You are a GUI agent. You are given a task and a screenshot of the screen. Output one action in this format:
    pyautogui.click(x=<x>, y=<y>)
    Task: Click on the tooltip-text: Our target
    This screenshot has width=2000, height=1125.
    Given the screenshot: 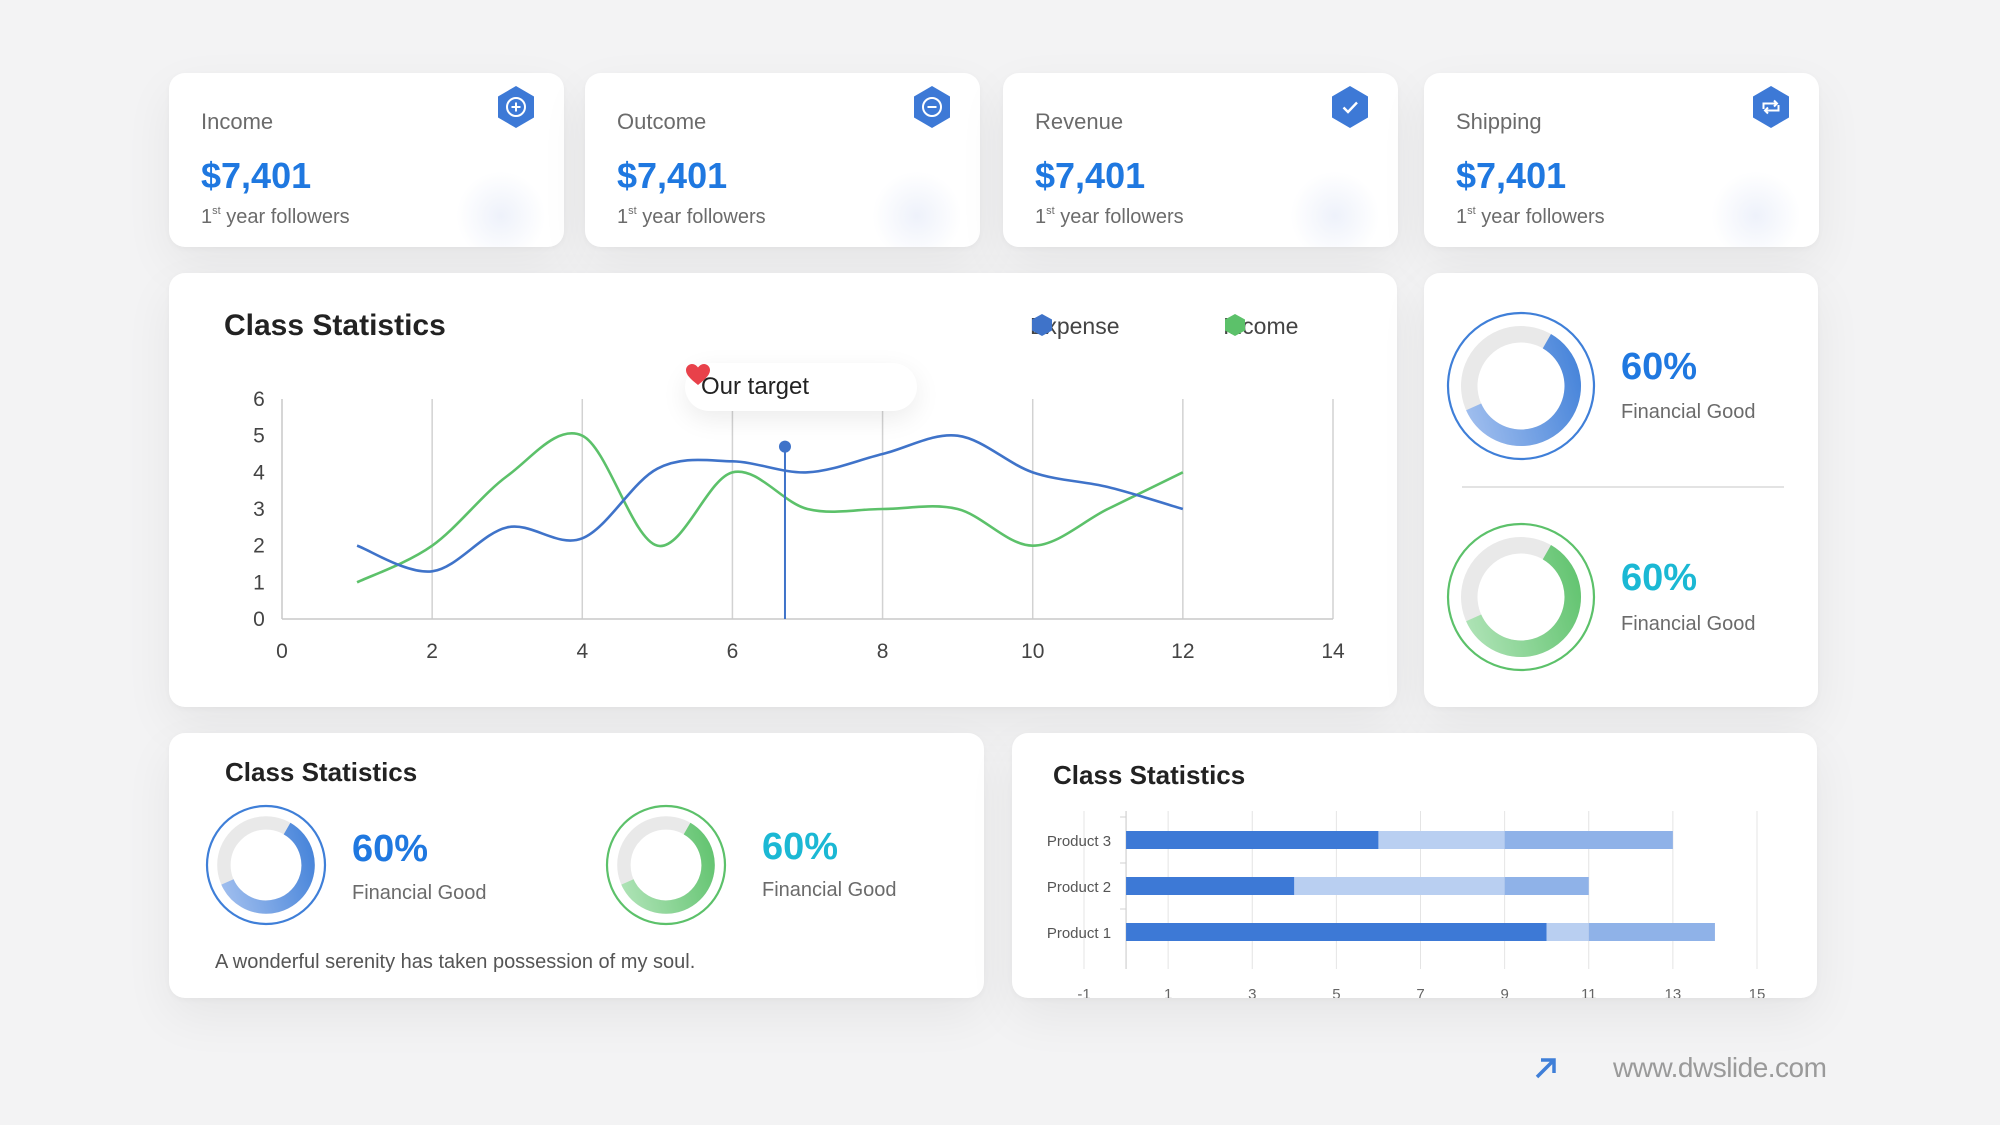 What is the action you would take?
    pyautogui.click(x=755, y=386)
    